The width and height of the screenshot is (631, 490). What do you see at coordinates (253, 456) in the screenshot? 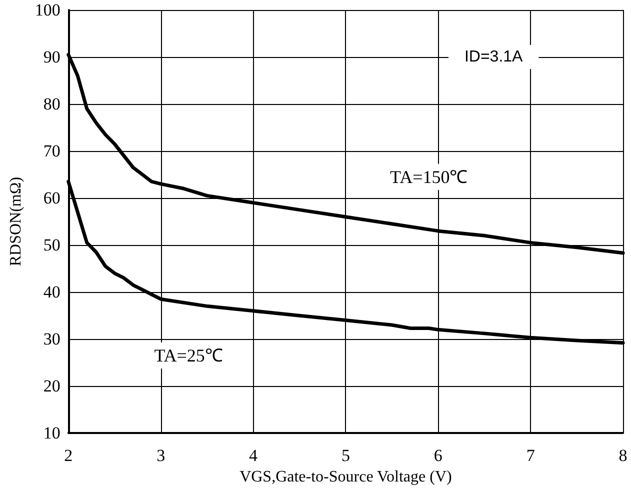
I see `x-tick-label: 4` at bounding box center [253, 456].